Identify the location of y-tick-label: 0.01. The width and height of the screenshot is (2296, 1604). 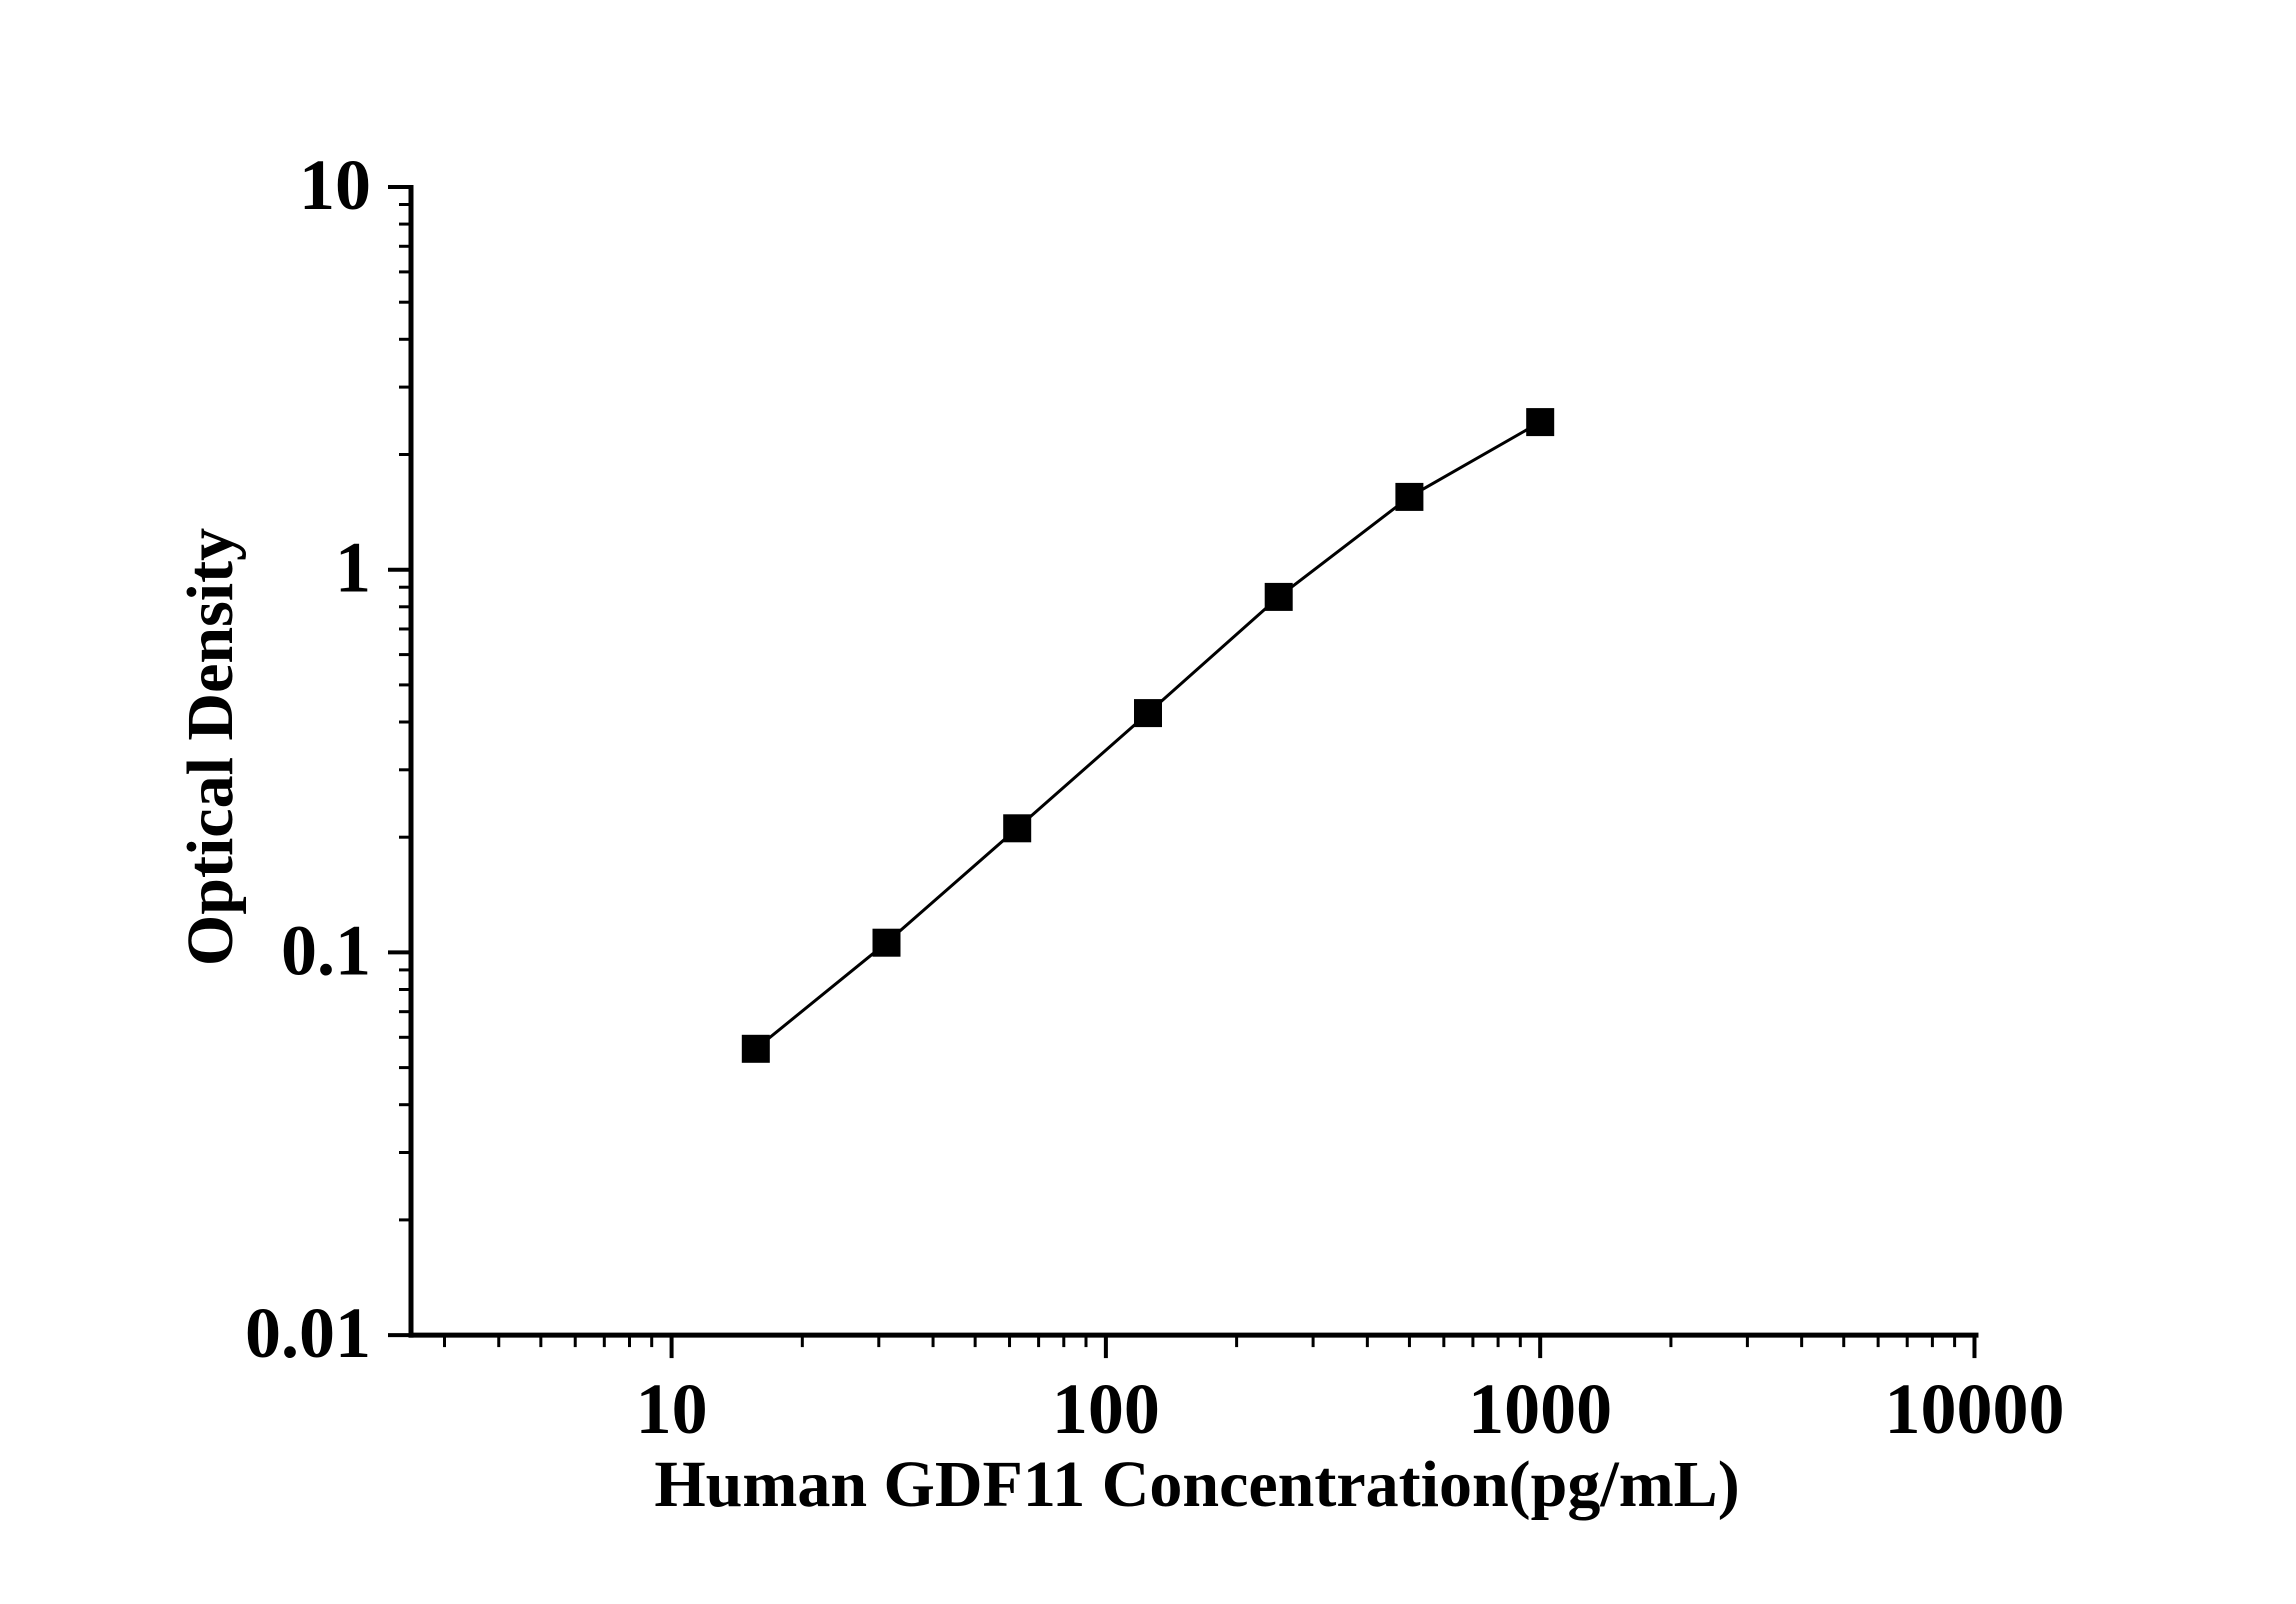
(308, 1333).